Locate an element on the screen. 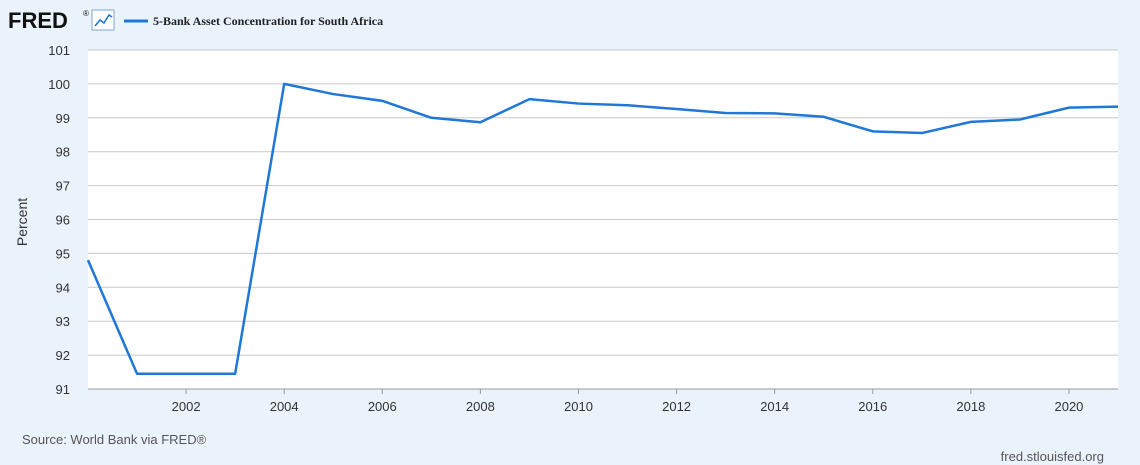  x-tick-label: 2018 is located at coordinates (970, 406).